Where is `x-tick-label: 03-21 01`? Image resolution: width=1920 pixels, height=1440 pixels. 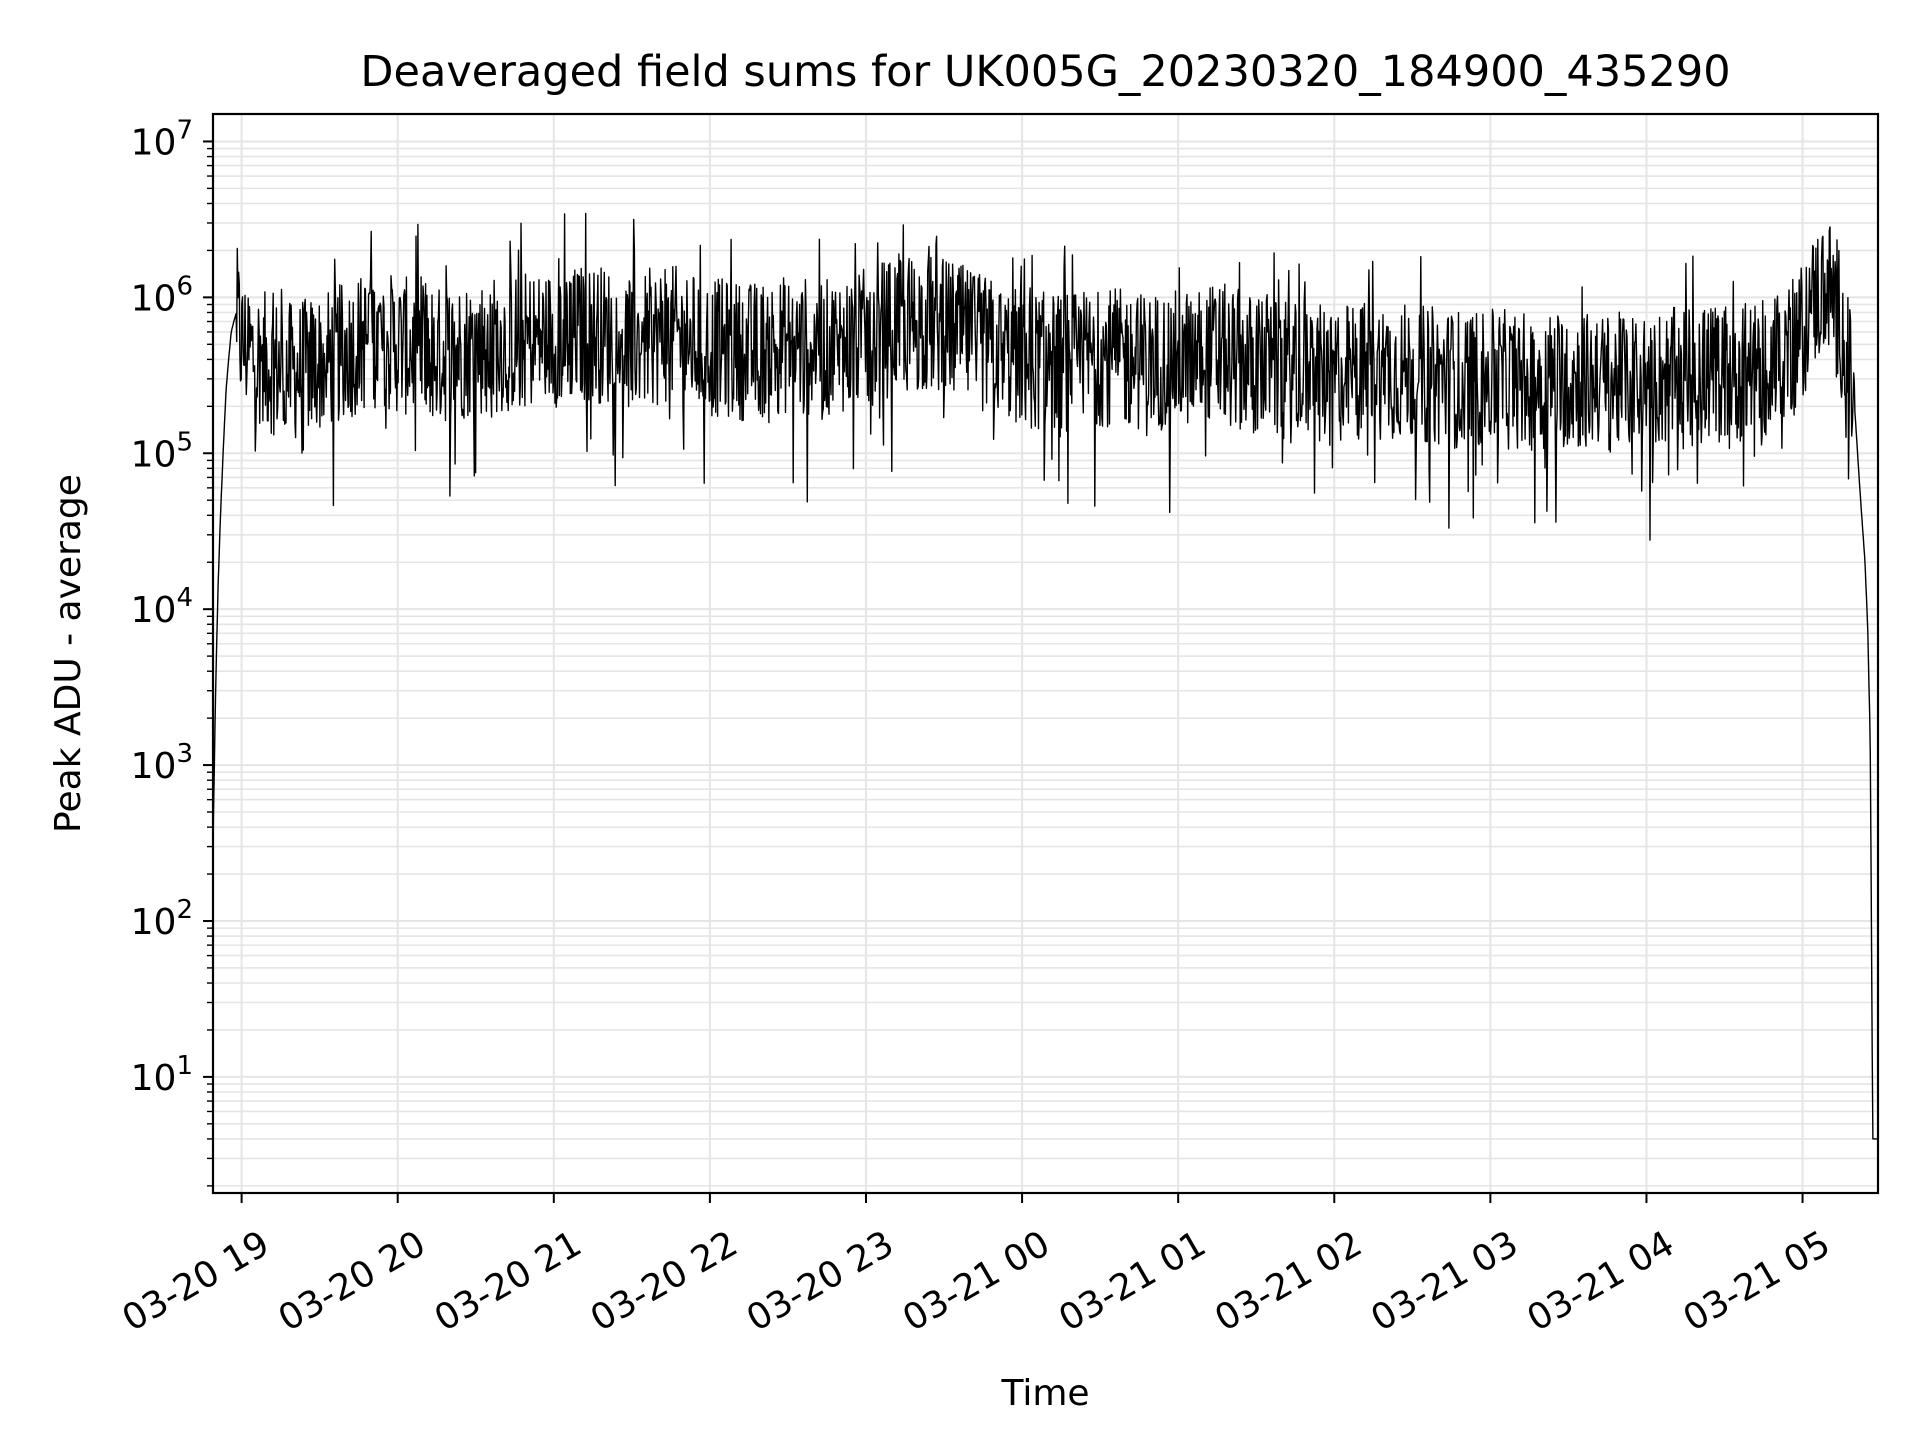
x-tick-label: 03-21 01 is located at coordinates (1132, 1281).